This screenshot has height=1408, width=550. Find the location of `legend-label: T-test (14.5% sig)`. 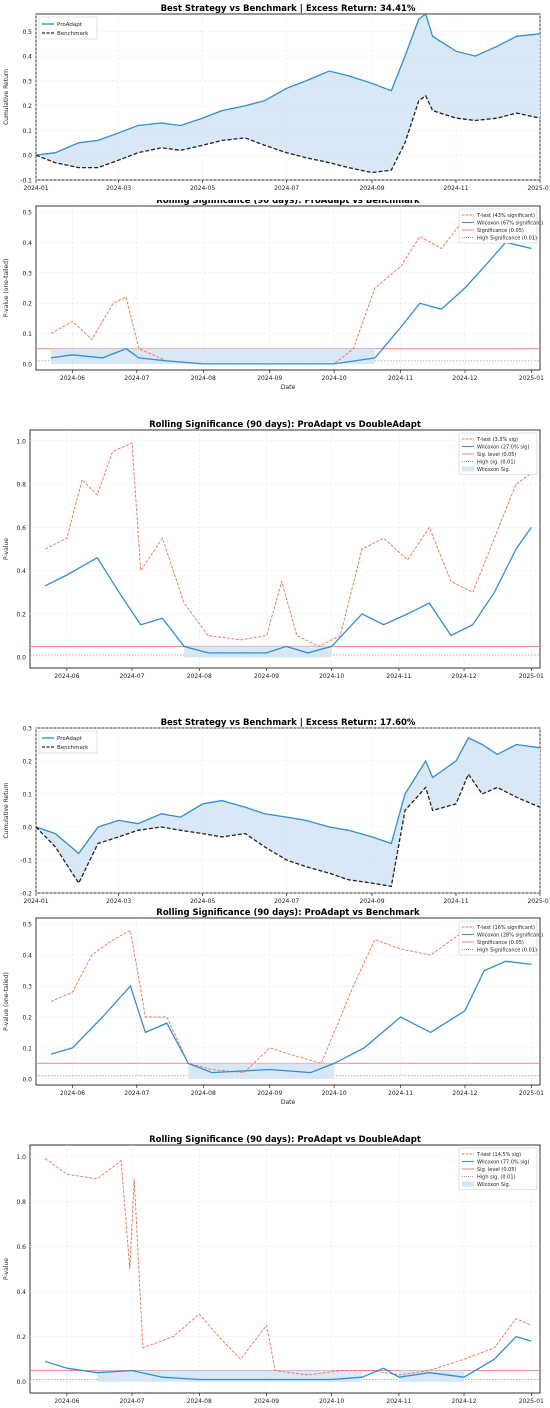

legend-label: T-test (14.5% sig) is located at coordinates (498, 1155).